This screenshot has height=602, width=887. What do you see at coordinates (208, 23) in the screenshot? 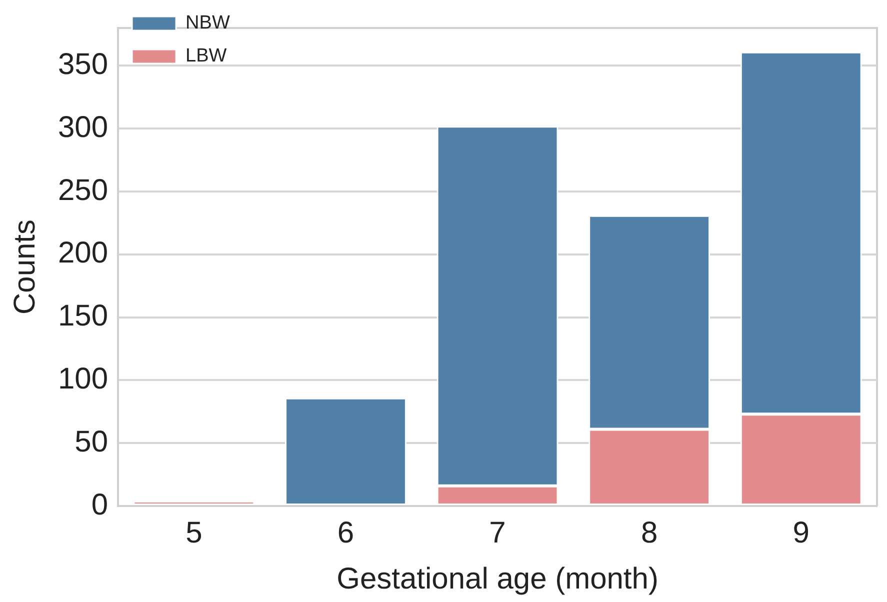
I see `legend-label: NBW` at bounding box center [208, 23].